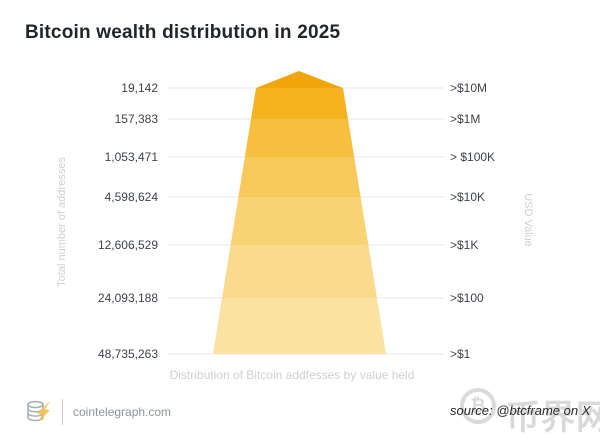 The image size is (600, 446). What do you see at coordinates (460, 354) in the screenshot?
I see `tier-usd-value: >$1` at bounding box center [460, 354].